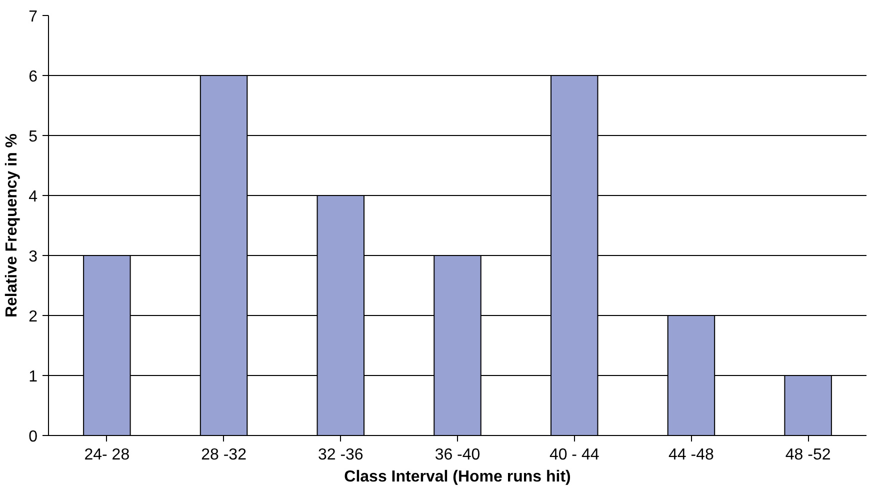 The width and height of the screenshot is (871, 488). Describe the element at coordinates (107, 455) in the screenshot. I see `x-tick-label: 24- 28` at that location.